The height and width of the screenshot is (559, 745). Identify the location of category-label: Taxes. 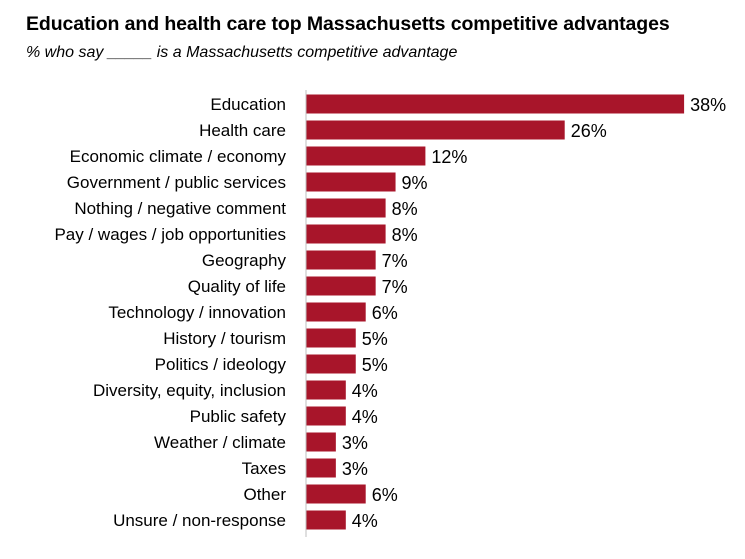
(264, 468).